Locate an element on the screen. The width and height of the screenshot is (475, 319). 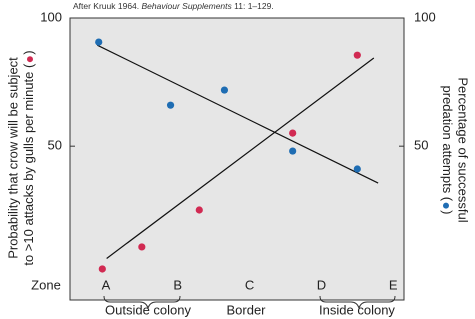
x-label: Zone is located at coordinates (46, 284).